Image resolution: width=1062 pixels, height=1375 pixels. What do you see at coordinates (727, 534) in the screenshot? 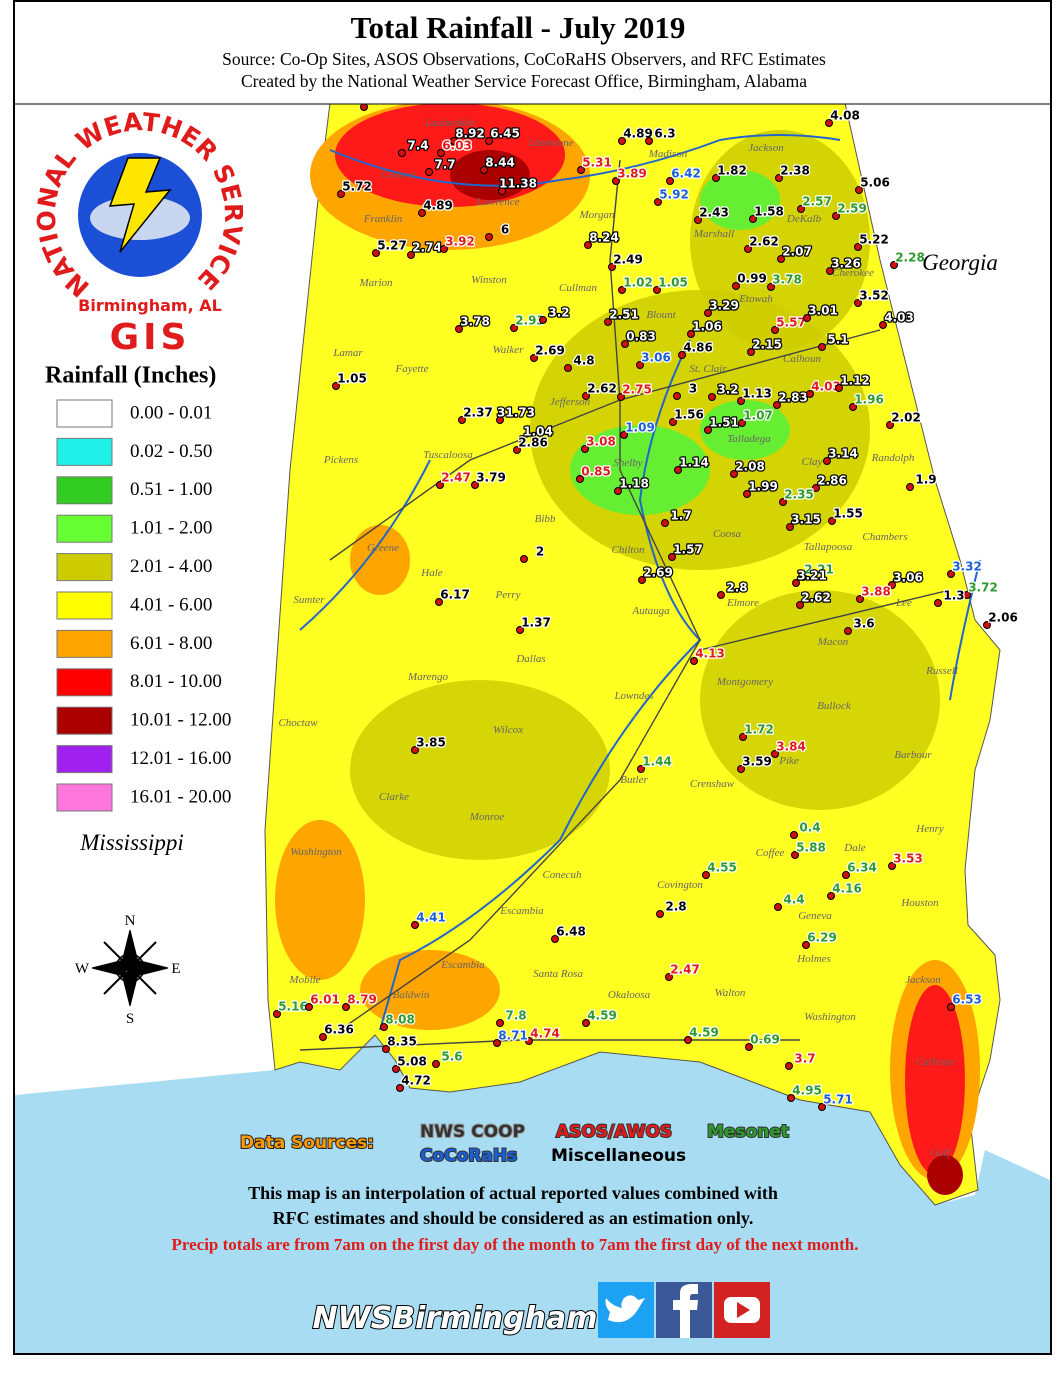
I see `county-label: Coosa` at bounding box center [727, 534].